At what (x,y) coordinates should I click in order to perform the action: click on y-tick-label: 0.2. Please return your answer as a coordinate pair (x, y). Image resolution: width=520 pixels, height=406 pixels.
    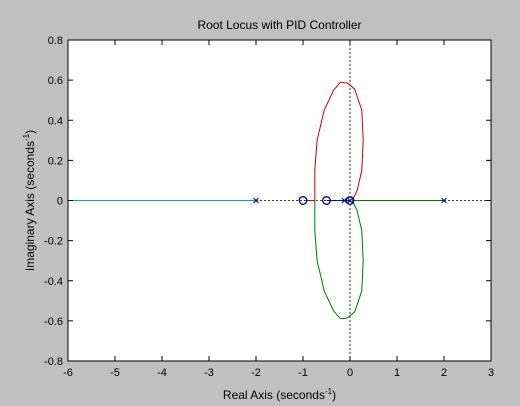
    Looking at the image, I should click on (55, 161).